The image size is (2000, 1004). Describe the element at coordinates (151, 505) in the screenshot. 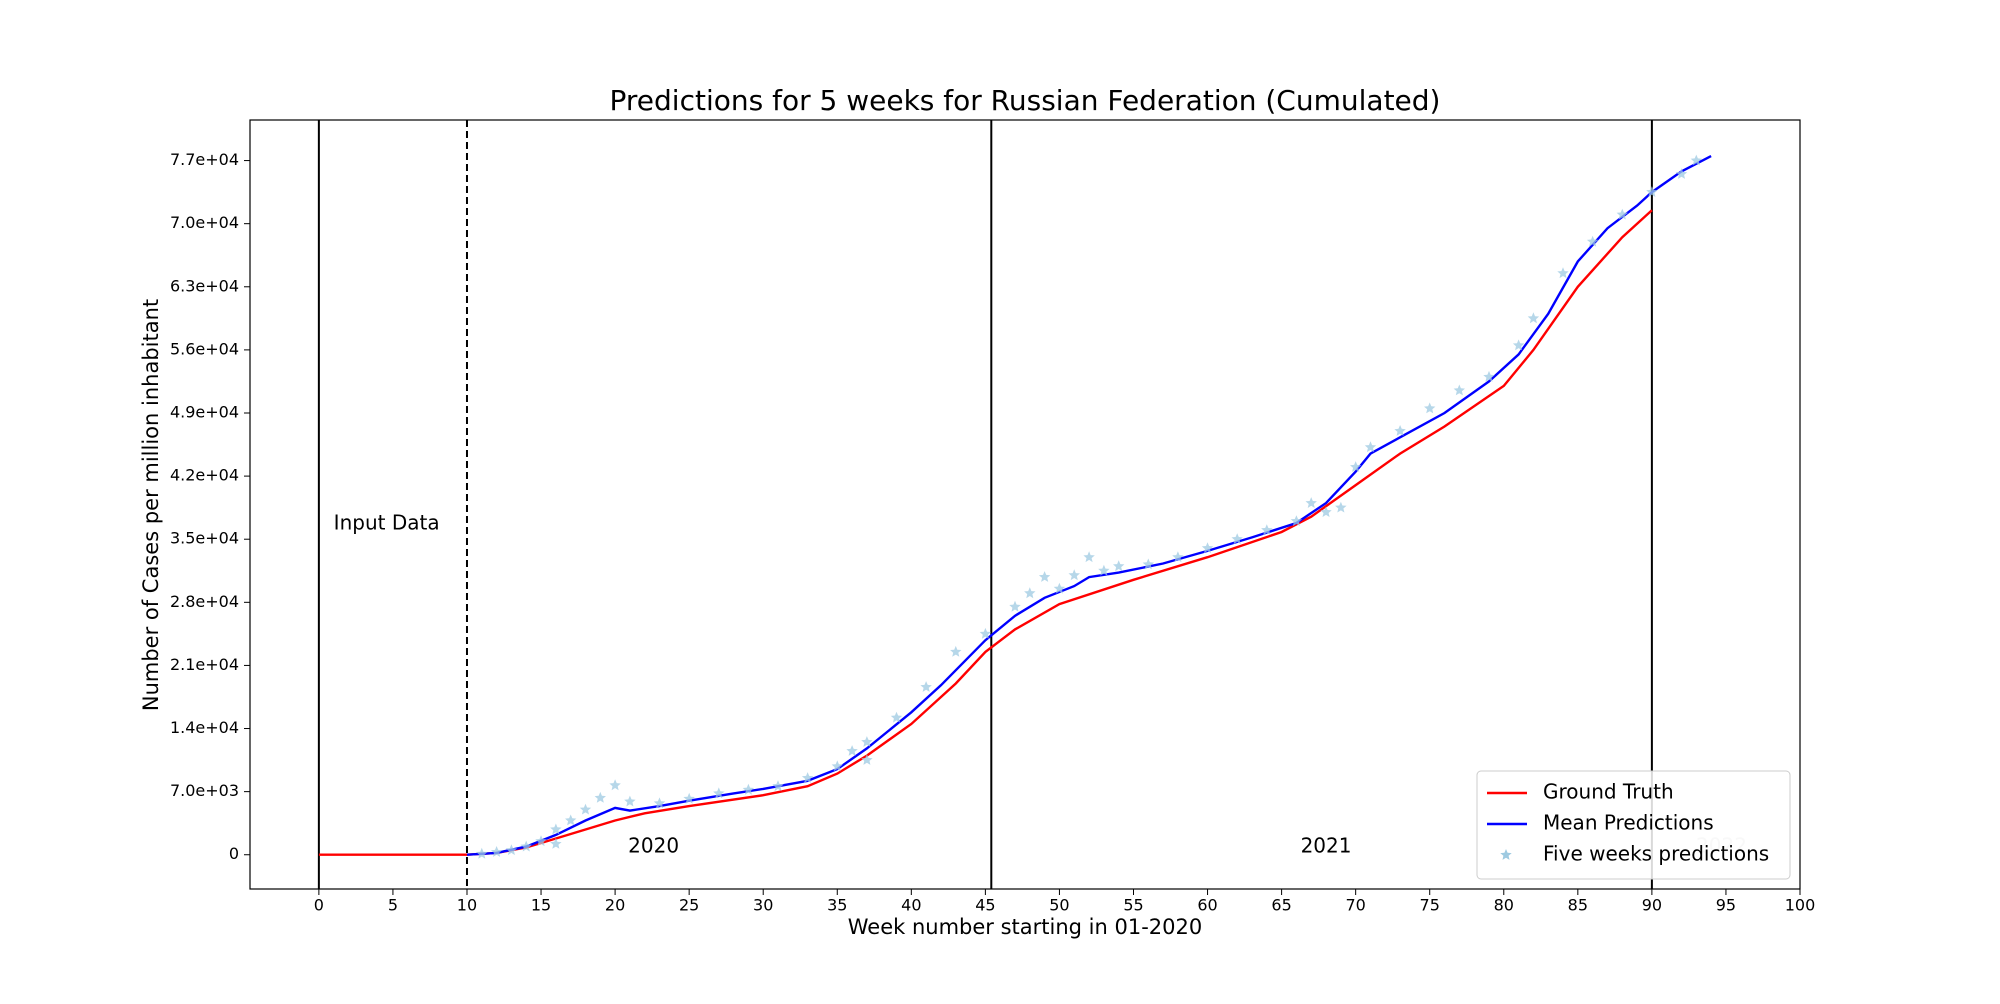

I see `y-axis-label: Number of Cases per million inhabitant` at that location.